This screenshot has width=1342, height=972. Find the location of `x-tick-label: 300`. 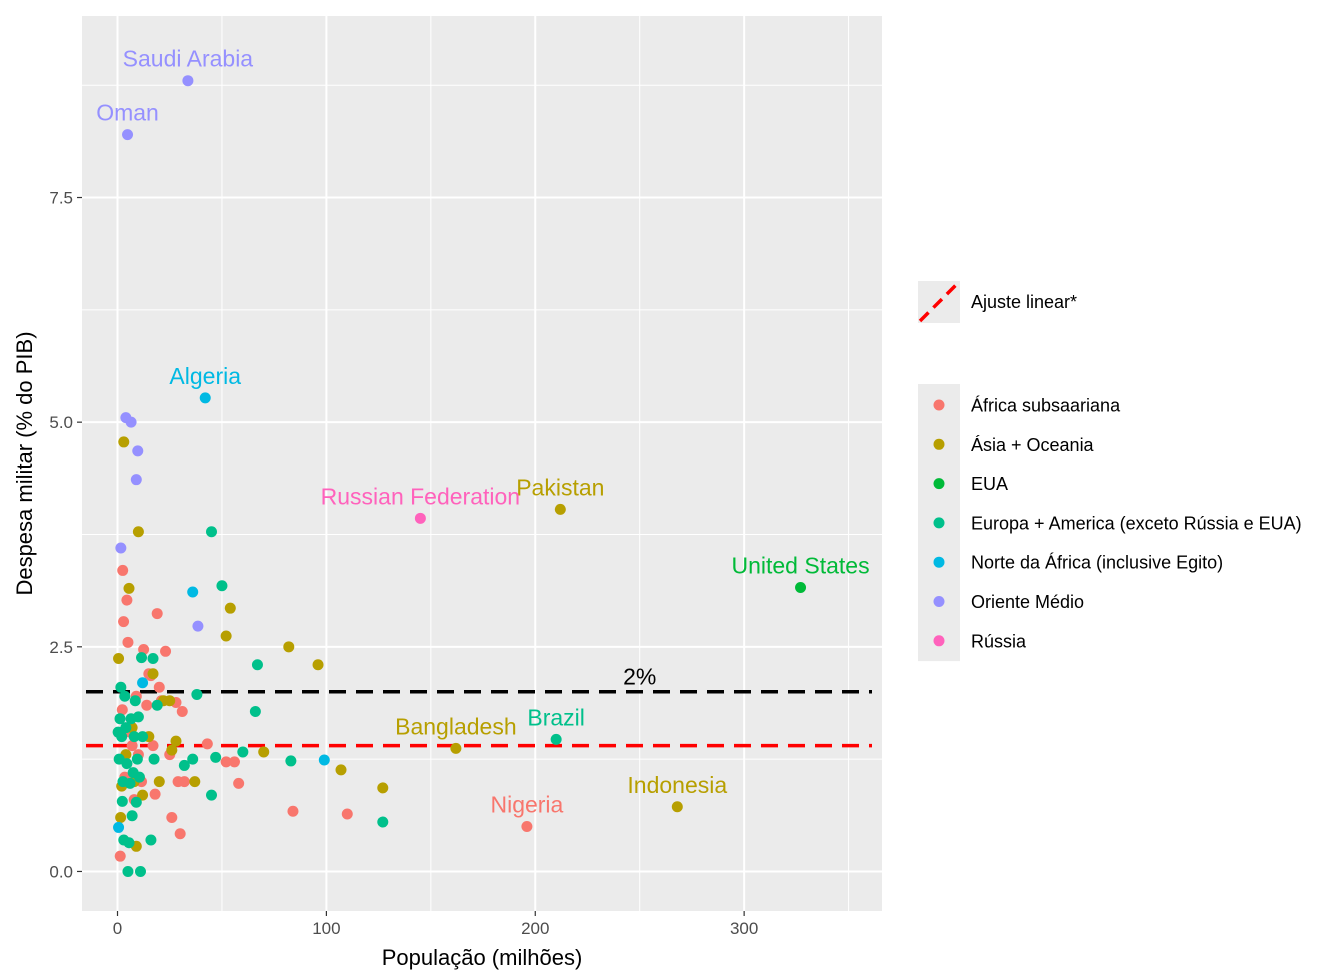

x-tick-label: 300 is located at coordinates (744, 928).